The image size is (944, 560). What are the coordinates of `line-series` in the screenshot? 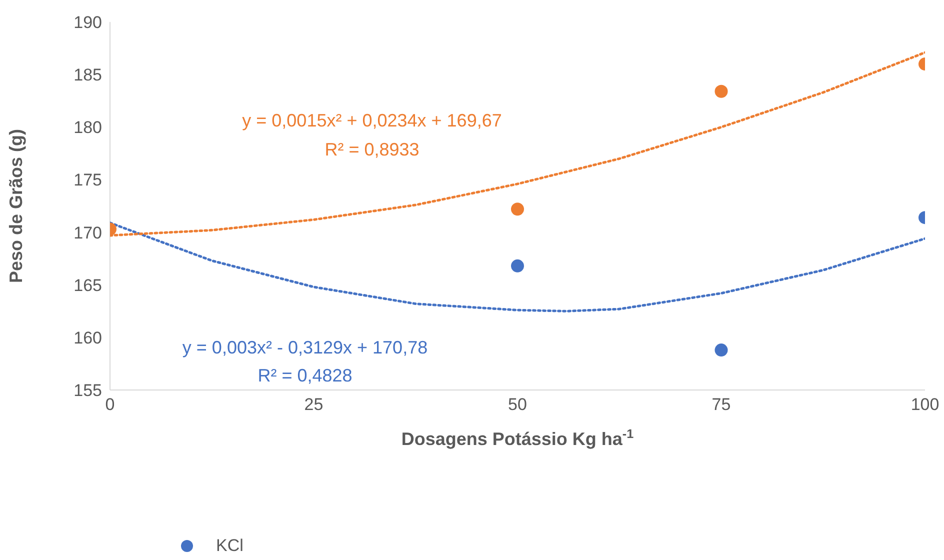 It's located at (517, 267).